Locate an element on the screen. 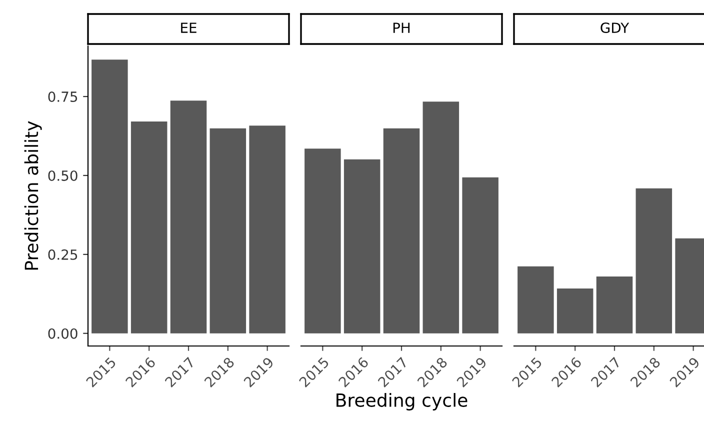 The width and height of the screenshot is (704, 421). chart-title: EE is located at coordinates (188, 27).